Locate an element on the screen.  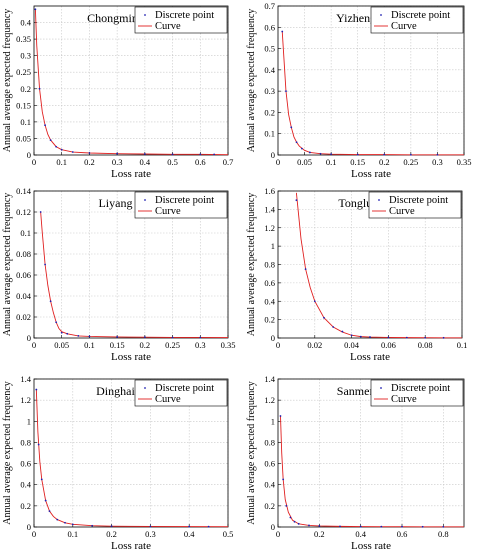
y-tick-label: 0.05 is located at coordinates (23, 138).